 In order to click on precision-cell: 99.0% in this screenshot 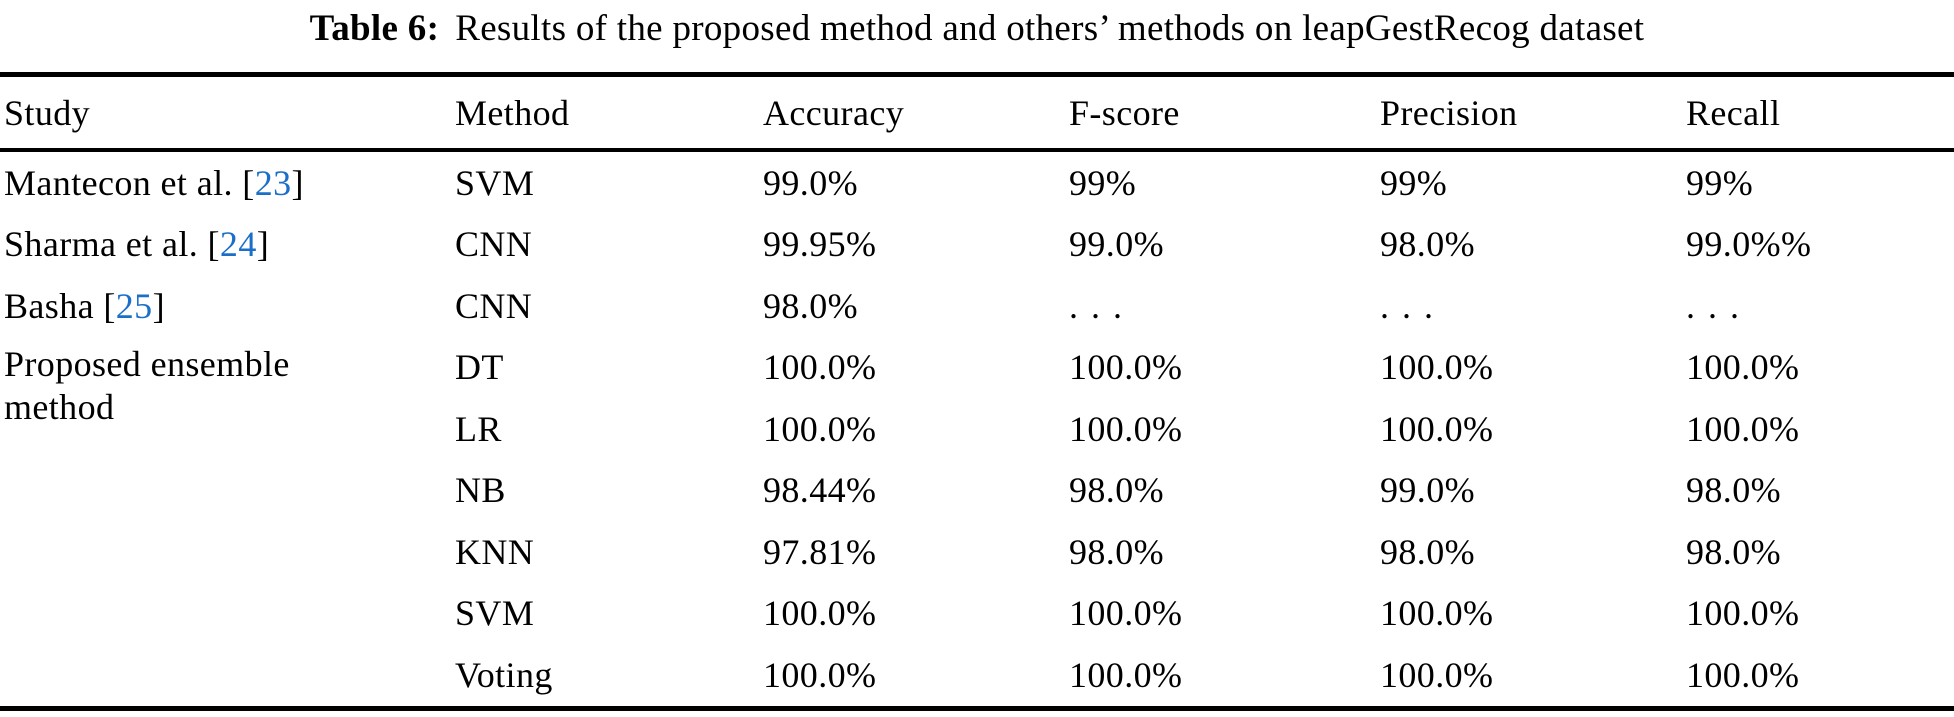, I will do `click(1427, 490)`.